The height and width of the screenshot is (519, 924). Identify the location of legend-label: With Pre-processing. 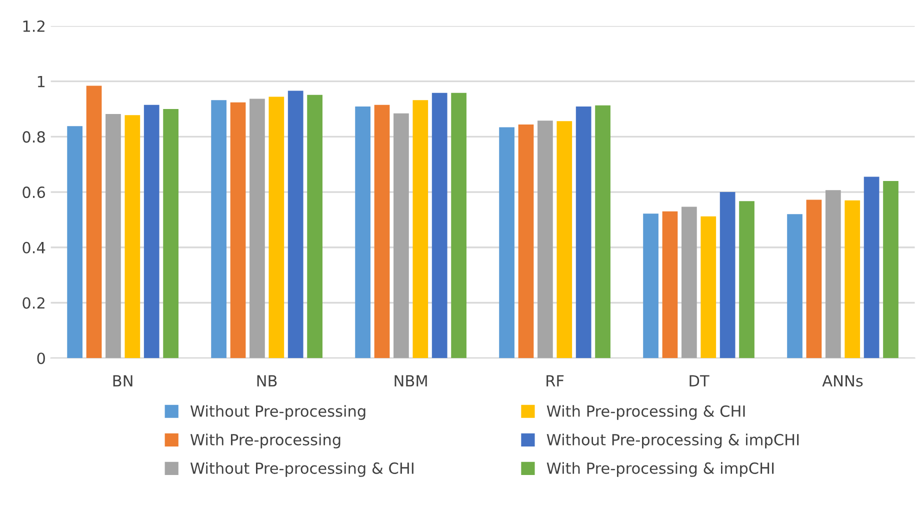
(265, 441).